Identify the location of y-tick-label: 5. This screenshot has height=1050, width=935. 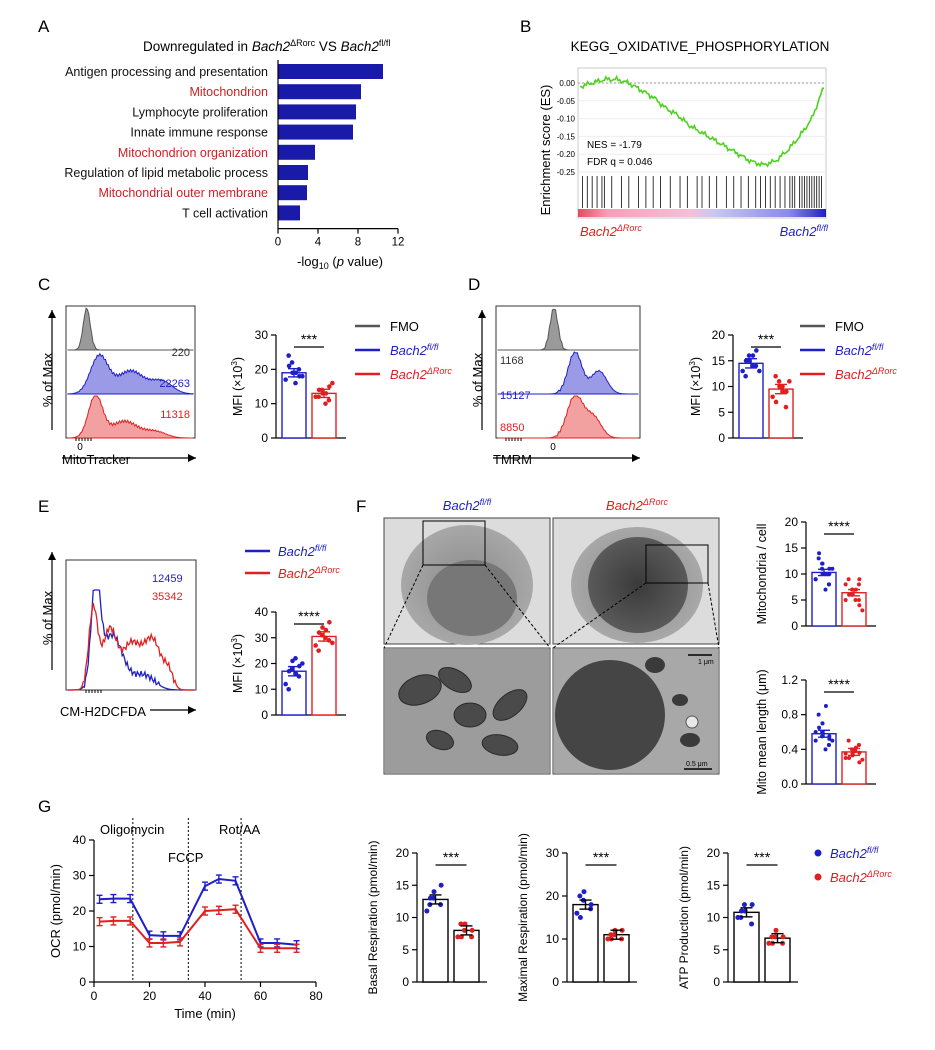
(405, 950).